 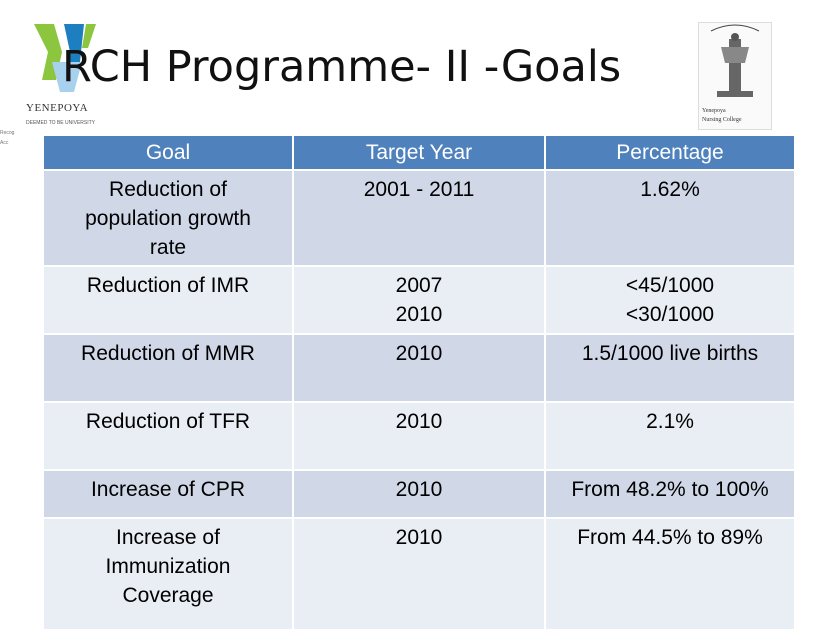 I want to click on cell-percentage: 1.62%, so click(x=670, y=218).